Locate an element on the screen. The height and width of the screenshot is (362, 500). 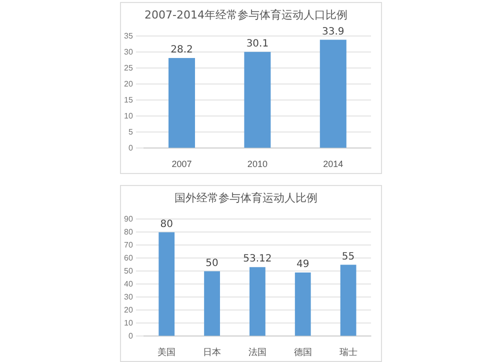
y-tick-label: 25 is located at coordinates (129, 67).